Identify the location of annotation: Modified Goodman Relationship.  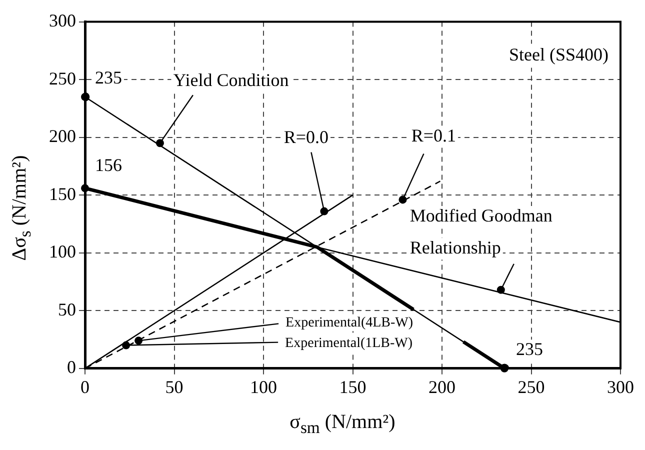
(481, 232).